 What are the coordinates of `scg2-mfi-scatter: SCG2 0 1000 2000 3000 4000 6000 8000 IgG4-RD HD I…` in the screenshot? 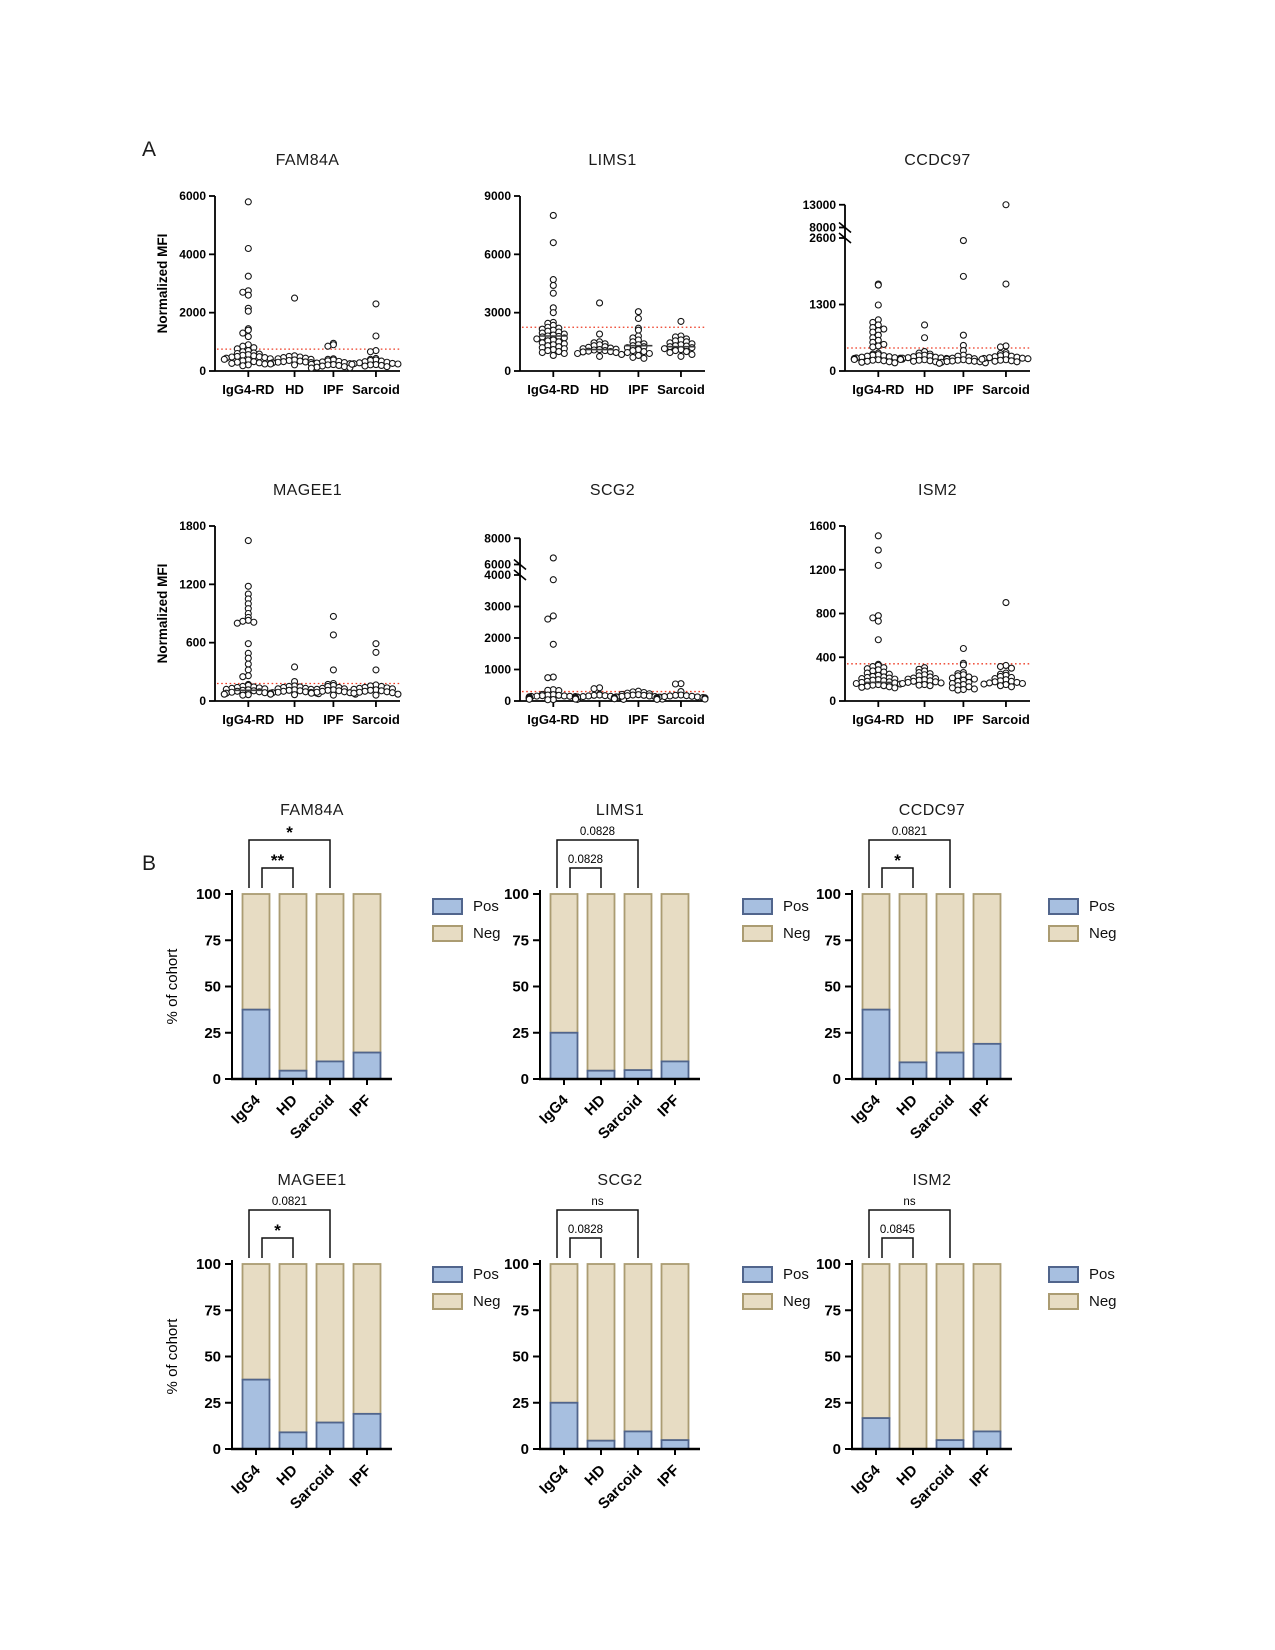 It's located at (585, 615).